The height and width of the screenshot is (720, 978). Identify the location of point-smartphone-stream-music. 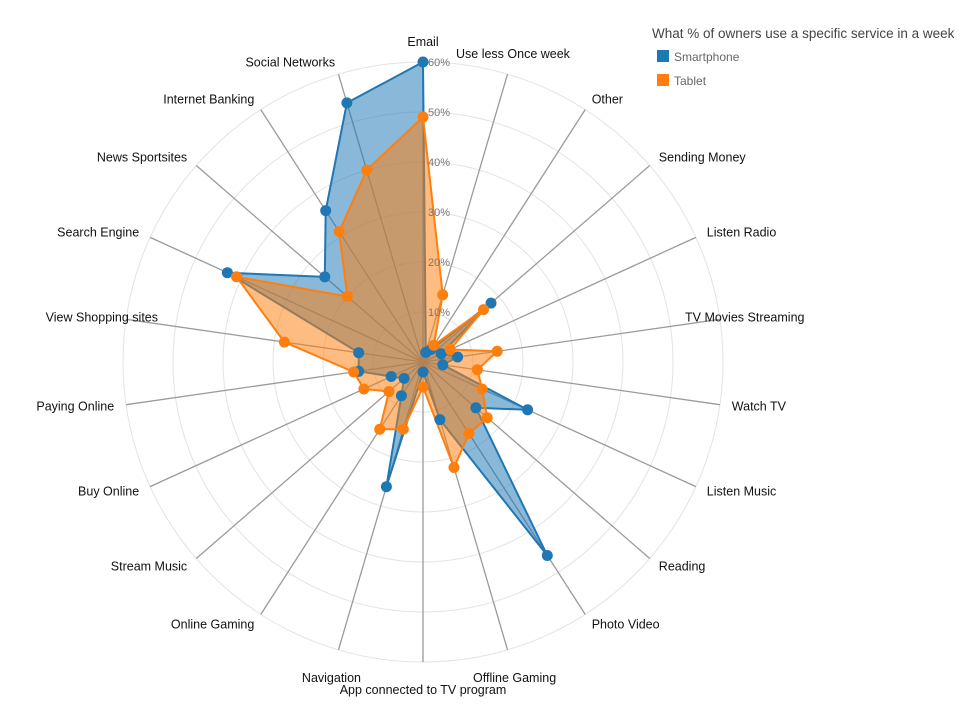
(404, 378).